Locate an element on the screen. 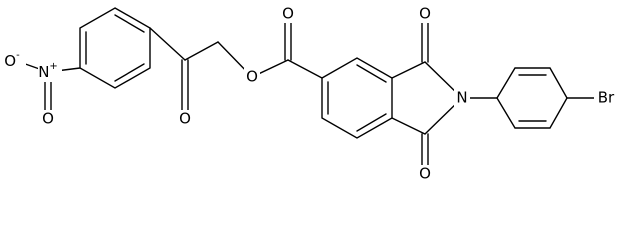 Image resolution: width=626 pixels, height=240 pixels. atom-label: Br is located at coordinates (606, 98).